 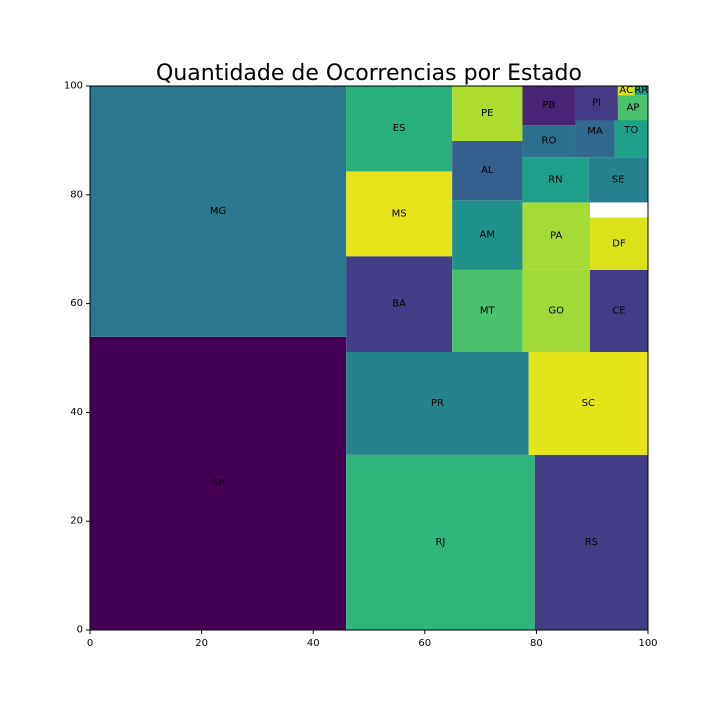 I want to click on cell-label-ro: RO, so click(x=549, y=141).